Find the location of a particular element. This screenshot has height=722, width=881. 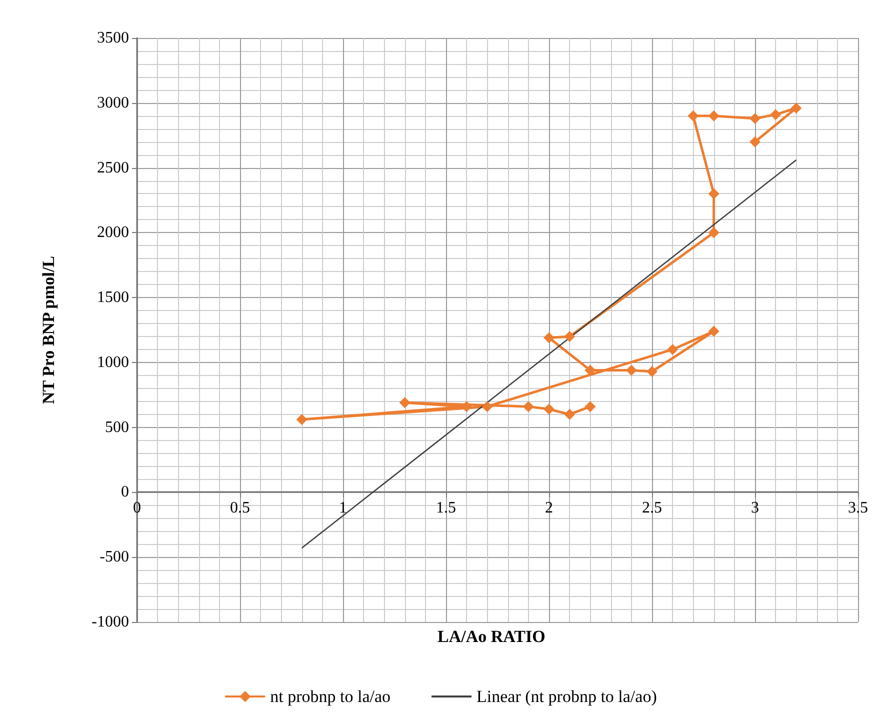

y-tick-label: 1000 is located at coordinates (113, 362).